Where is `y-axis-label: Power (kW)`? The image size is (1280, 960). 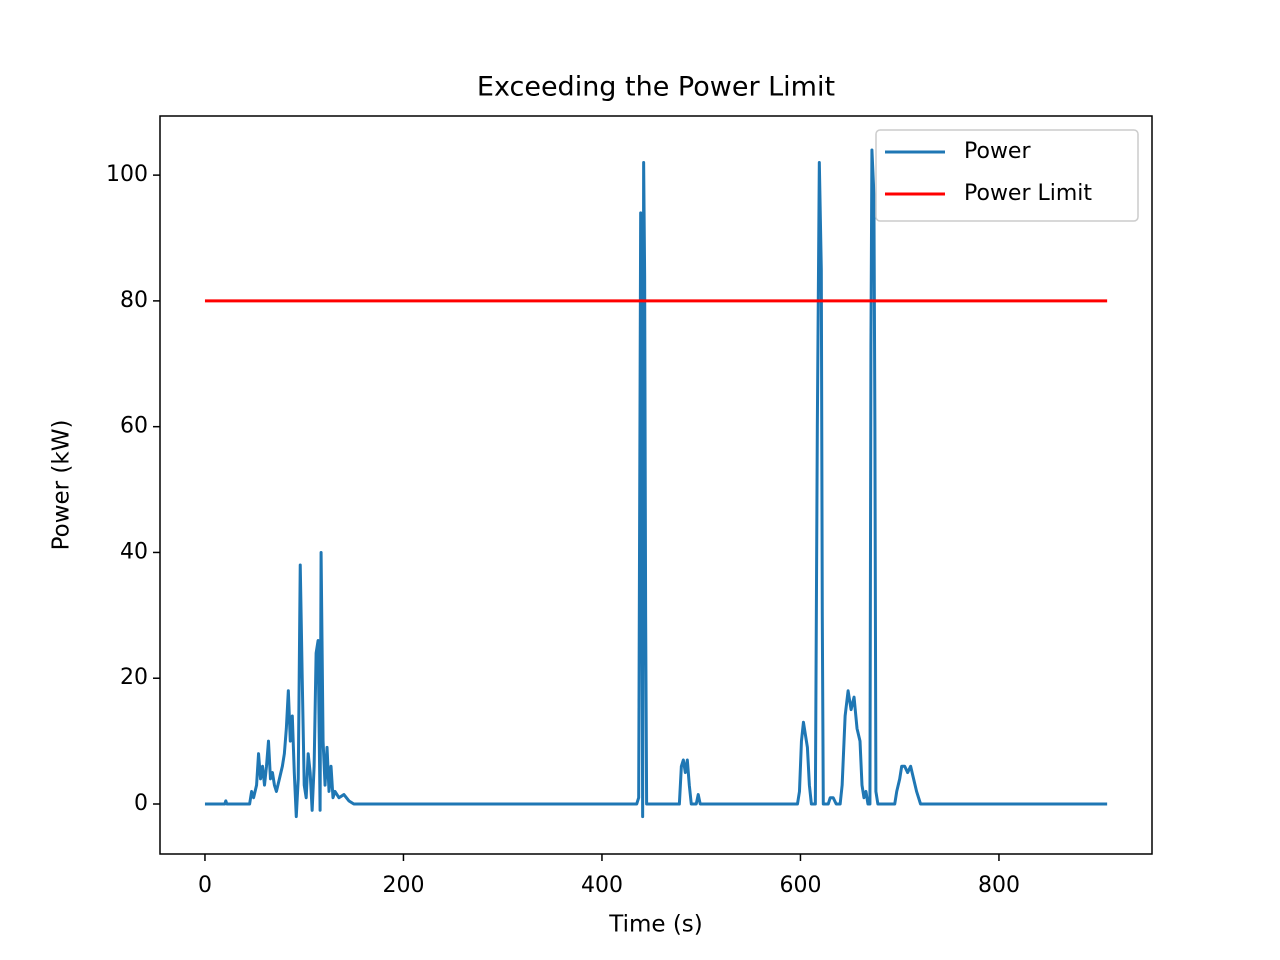
y-axis-label: Power (kW) is located at coordinates (62, 485).